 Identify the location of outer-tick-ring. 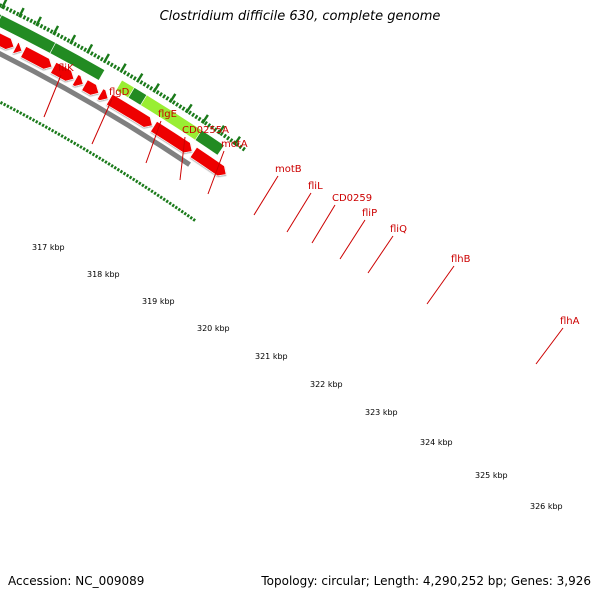
(123, 76).